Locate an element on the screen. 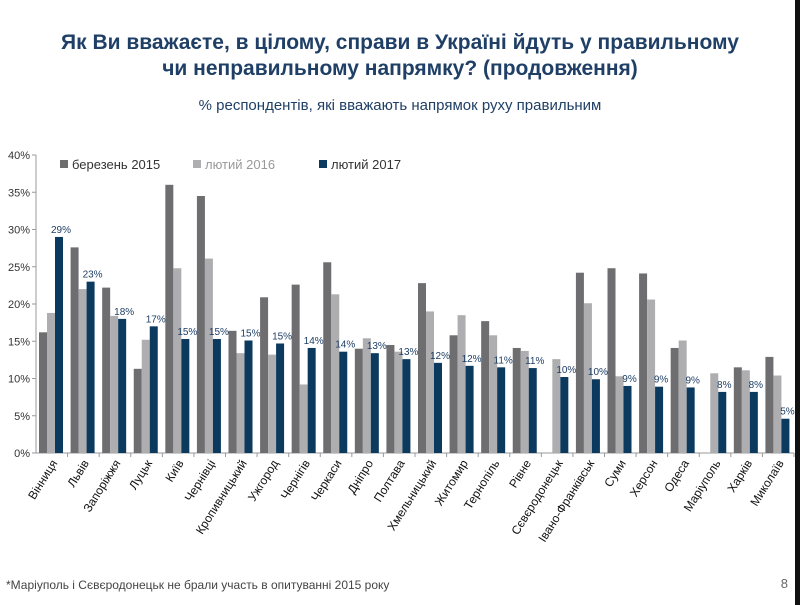  y-tick-label: 0% is located at coordinates (22, 454).